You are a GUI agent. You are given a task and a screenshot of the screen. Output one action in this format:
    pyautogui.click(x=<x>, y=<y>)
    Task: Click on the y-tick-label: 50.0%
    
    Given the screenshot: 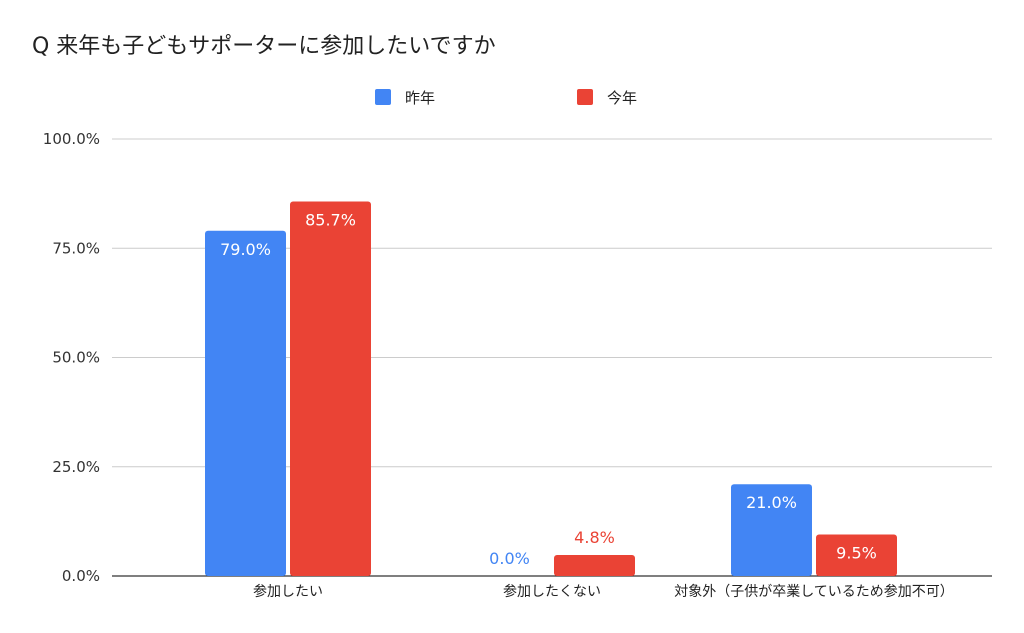 What is the action you would take?
    pyautogui.click(x=76, y=358)
    